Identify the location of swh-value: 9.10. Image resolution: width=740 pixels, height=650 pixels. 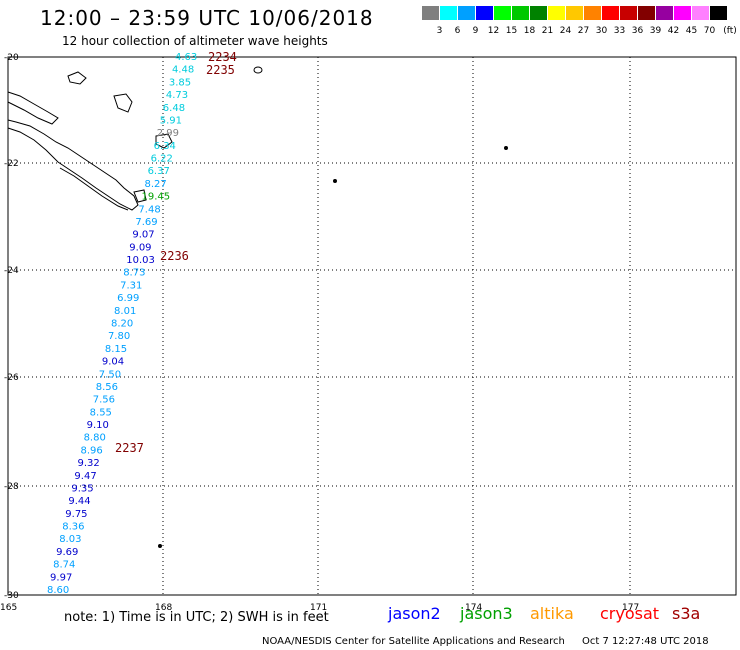
(98, 425).